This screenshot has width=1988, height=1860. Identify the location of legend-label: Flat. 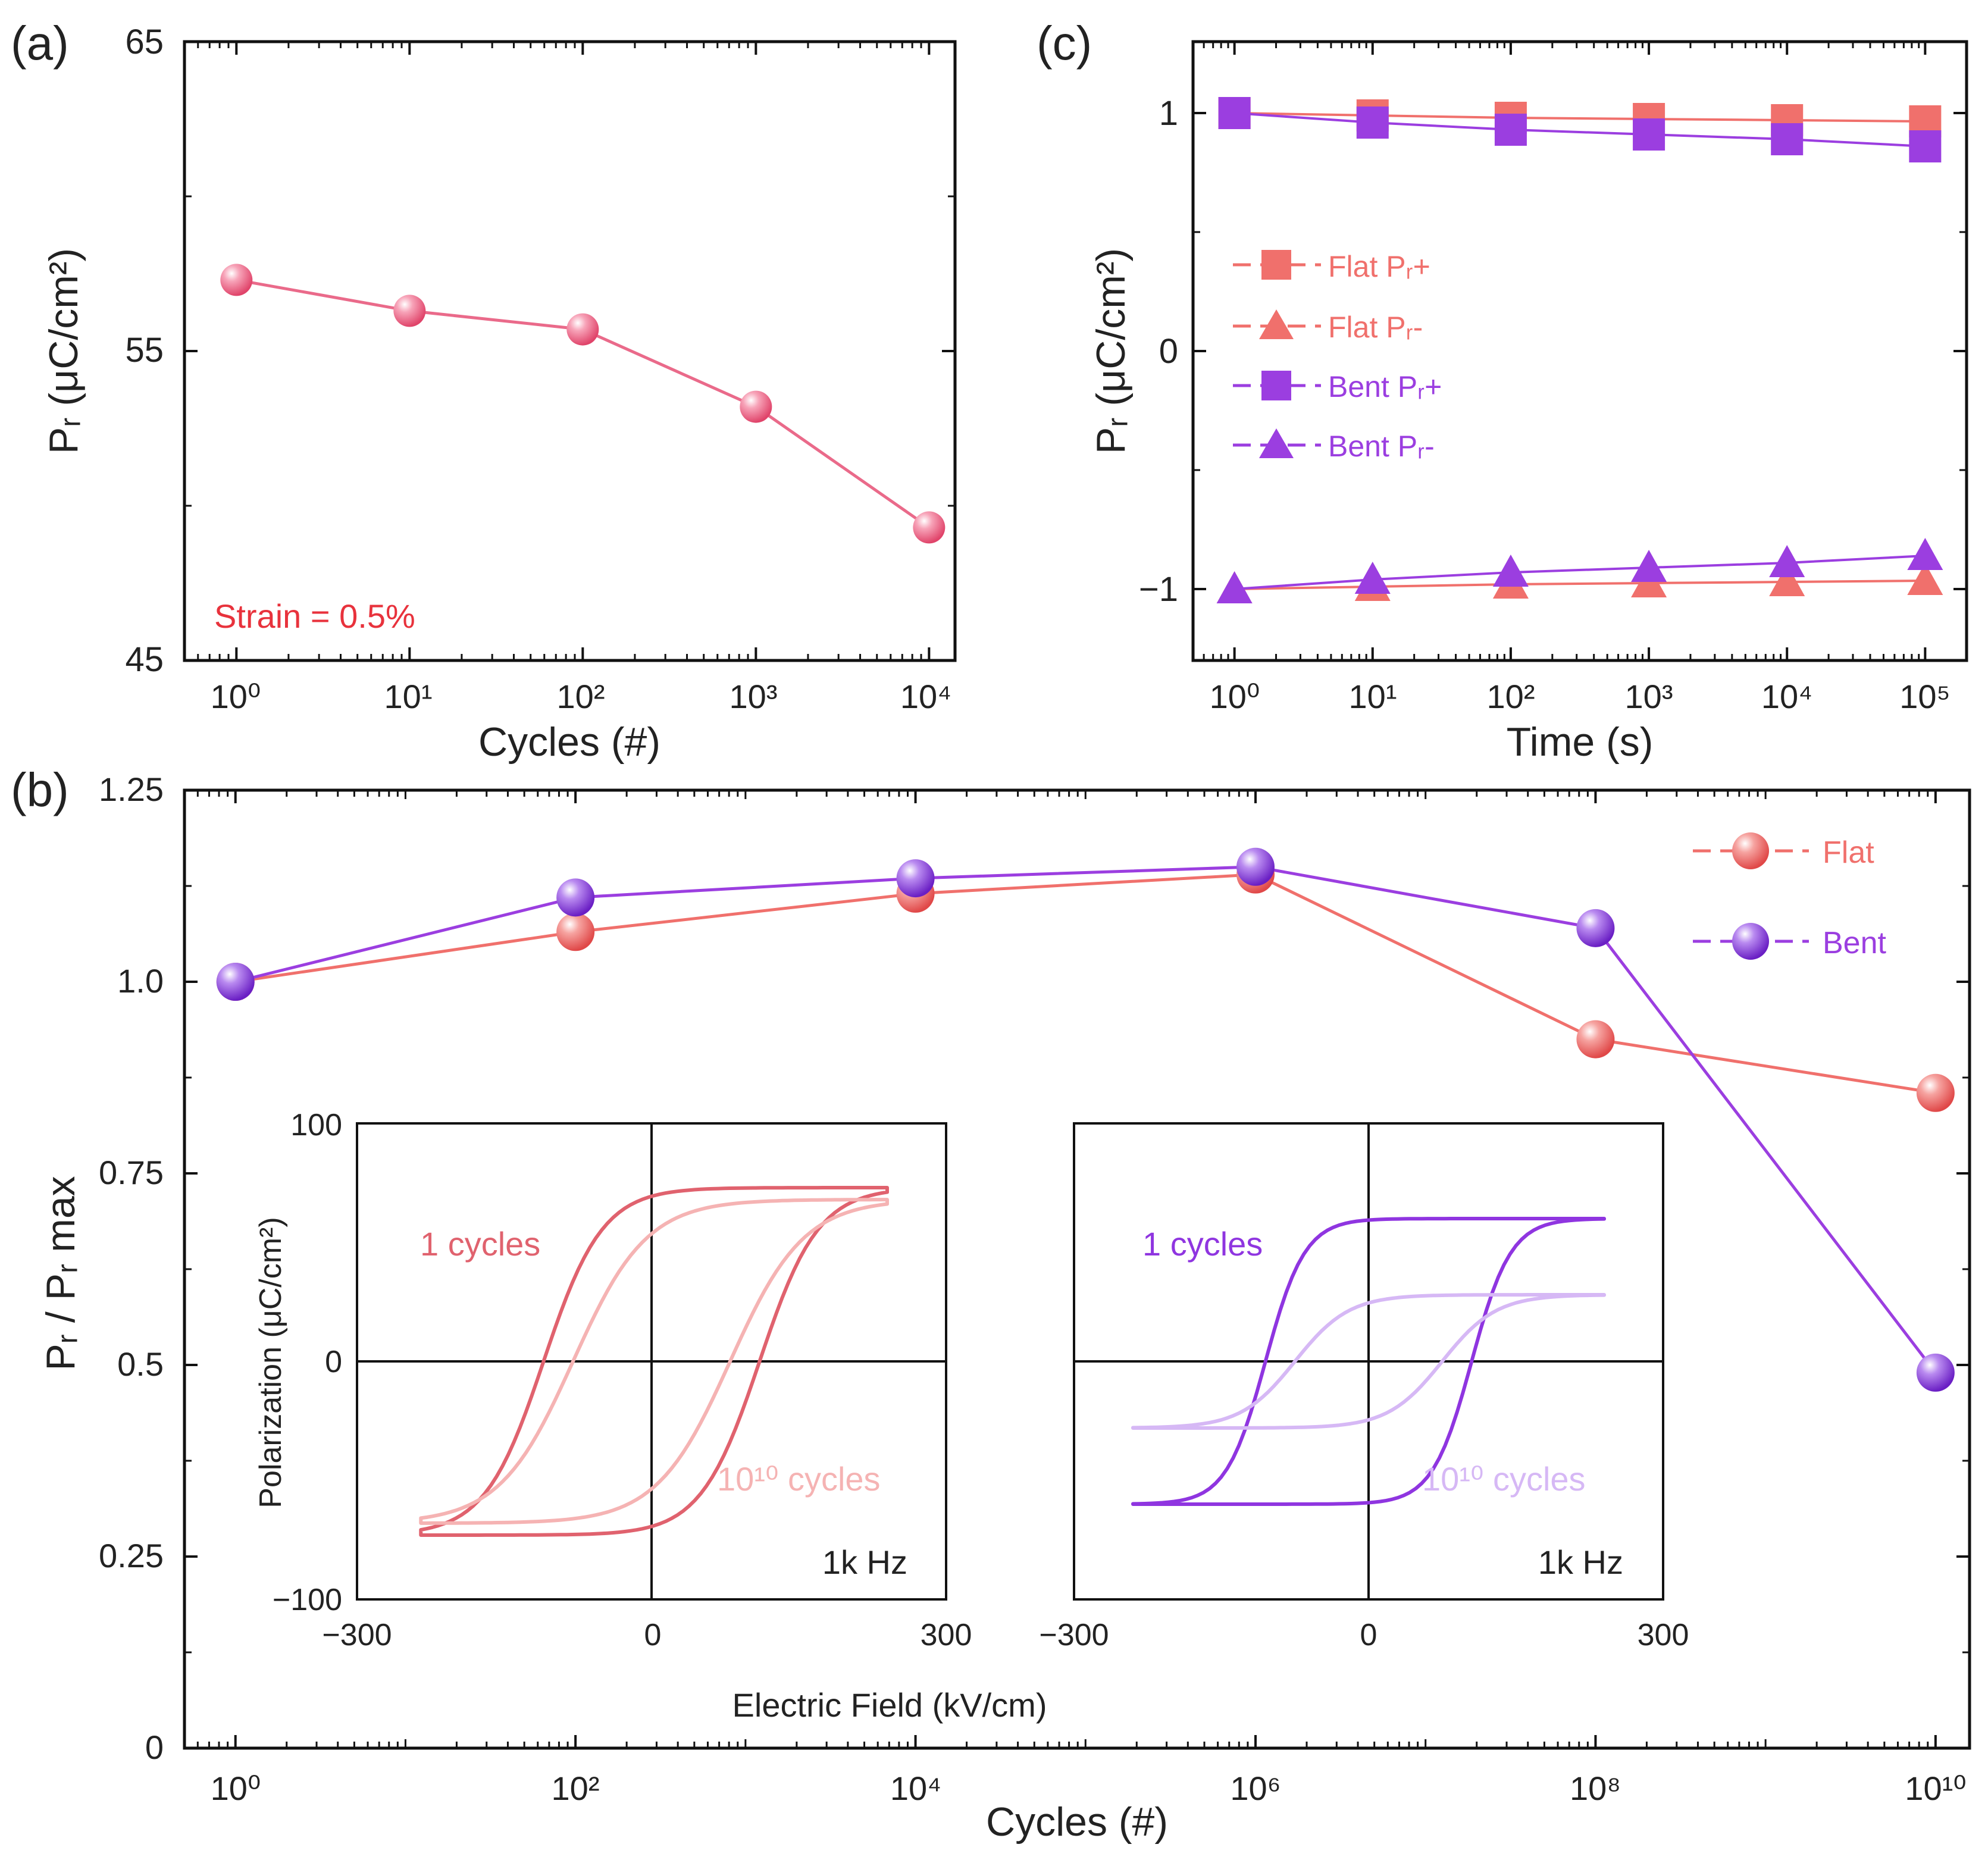
(1848, 852).